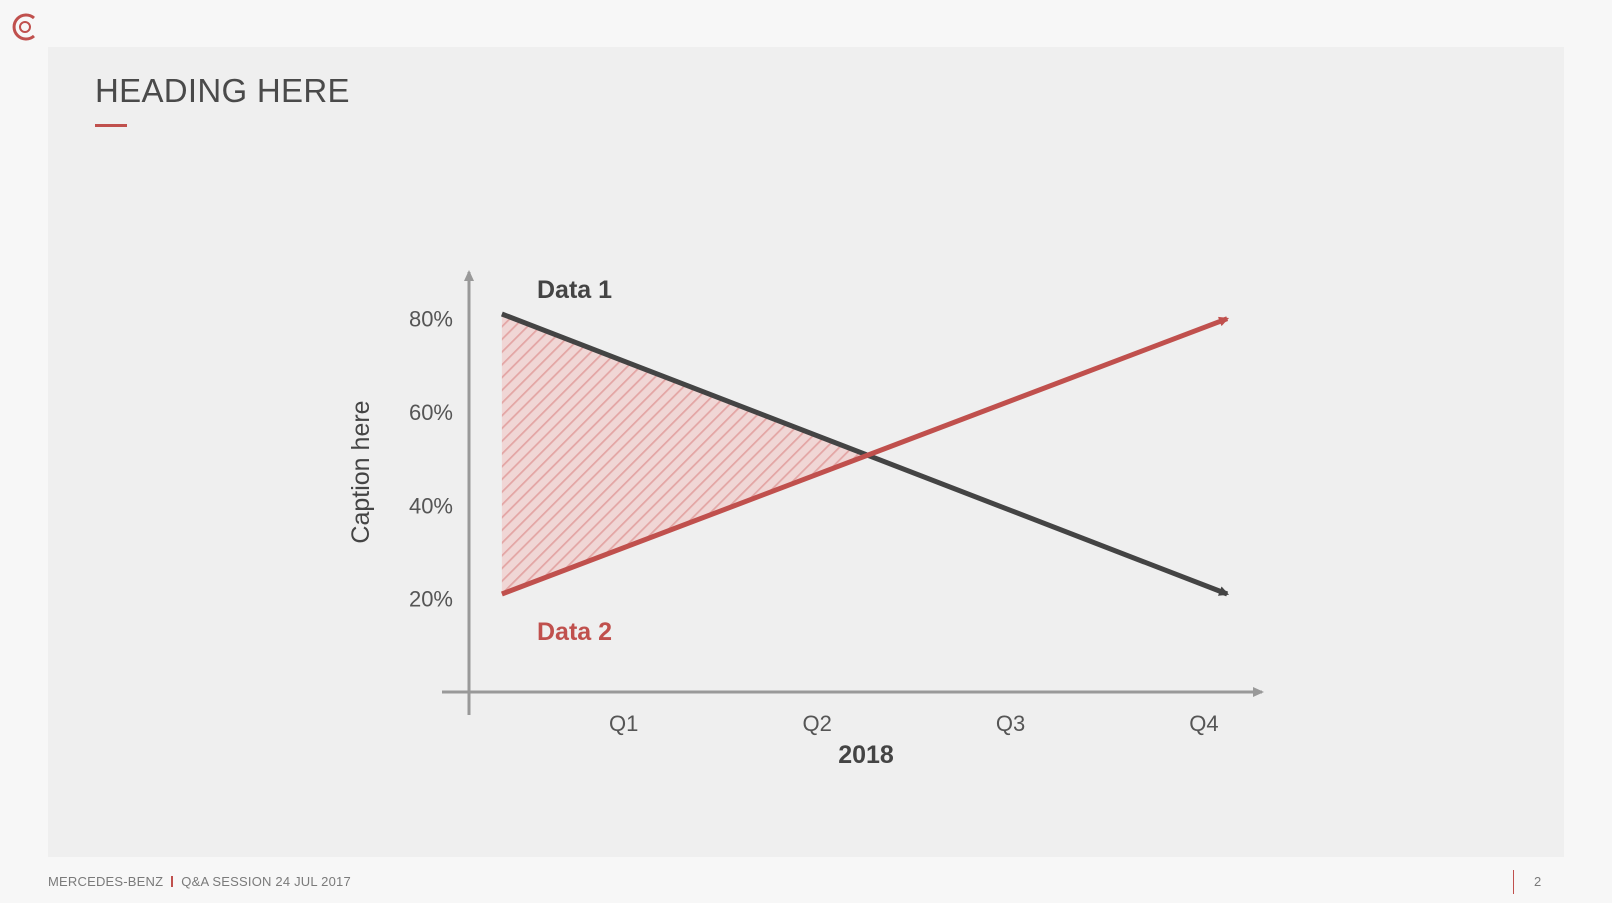 The width and height of the screenshot is (1612, 903). I want to click on footer: MERCEDES-BENZ Q&A SESSION 24 JUL 2017, so click(199, 881).